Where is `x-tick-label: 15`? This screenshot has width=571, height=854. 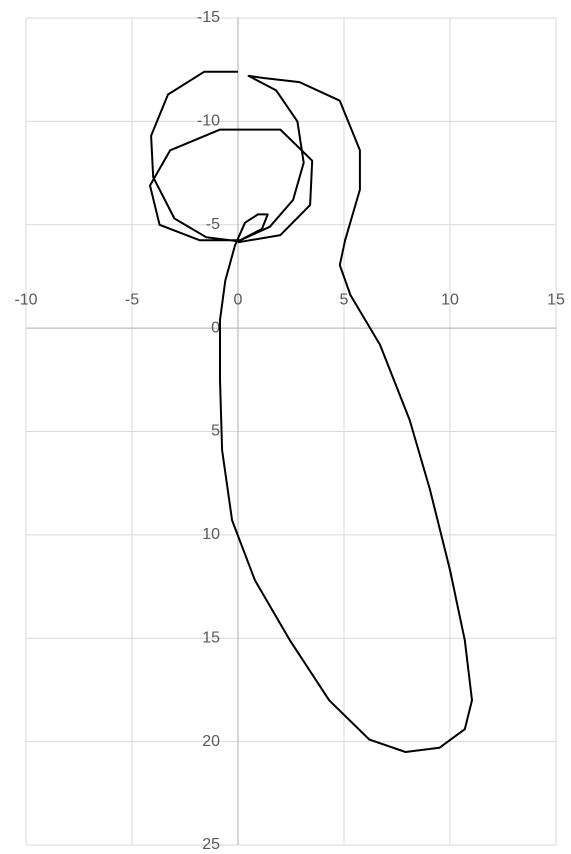
x-tick-label: 15 is located at coordinates (556, 299).